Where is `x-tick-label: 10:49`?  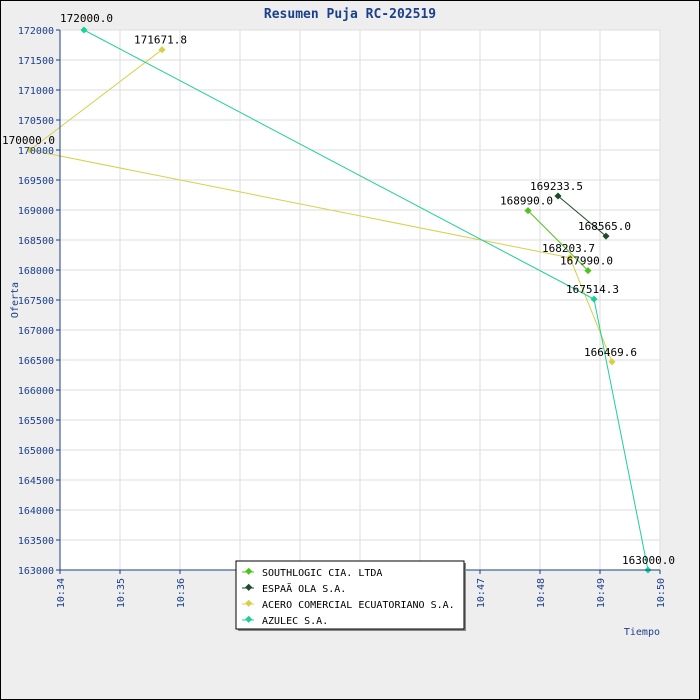
x-tick-label: 10:49 is located at coordinates (601, 593).